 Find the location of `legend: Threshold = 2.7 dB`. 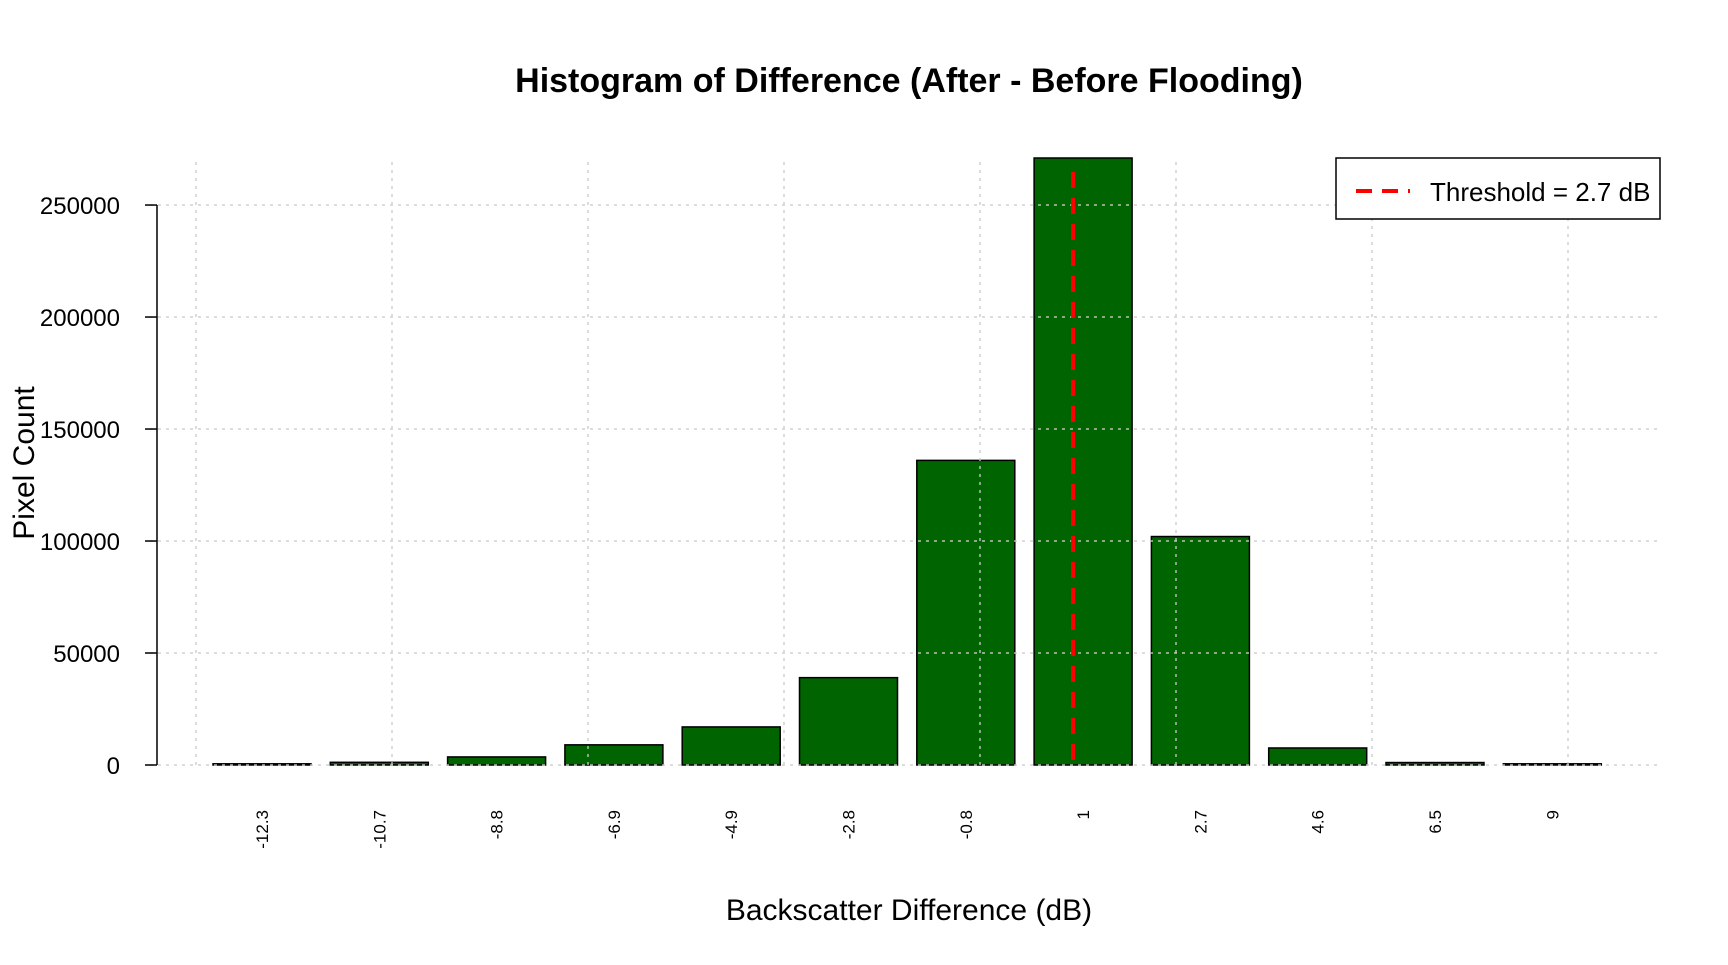

legend: Threshold = 2.7 dB is located at coordinates (1498, 188).